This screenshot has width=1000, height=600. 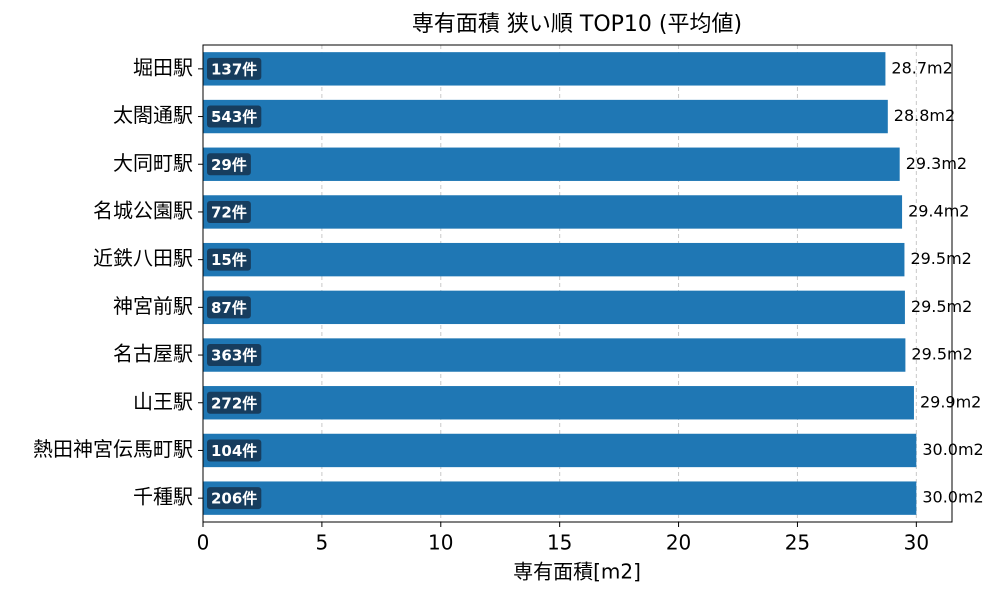 What do you see at coordinates (153, 306) in the screenshot?
I see `y-tick-label: 神宮前駅` at bounding box center [153, 306].